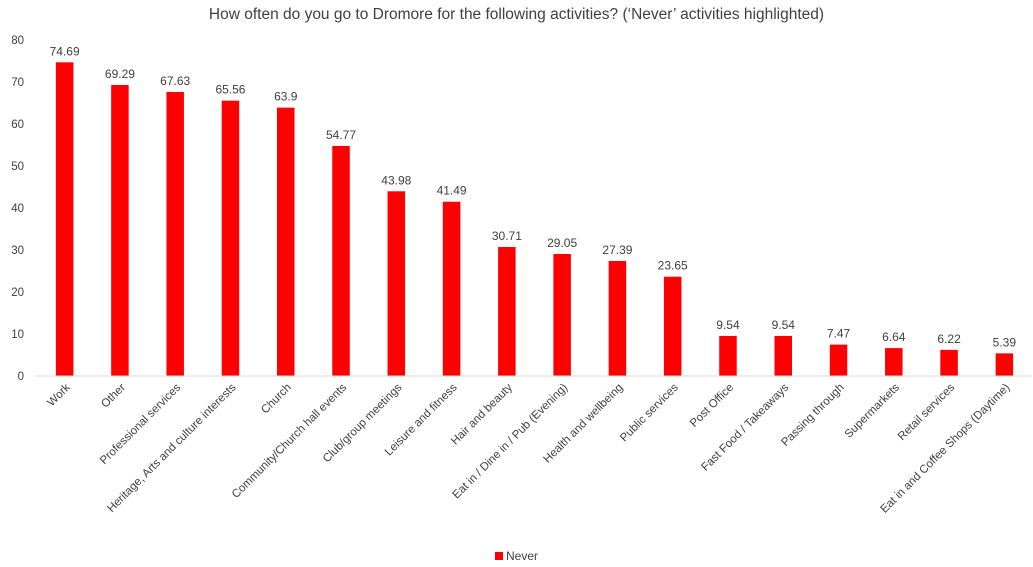 Image resolution: width=1033 pixels, height=567 pixels. I want to click on data-label: 41.49, so click(452, 191).